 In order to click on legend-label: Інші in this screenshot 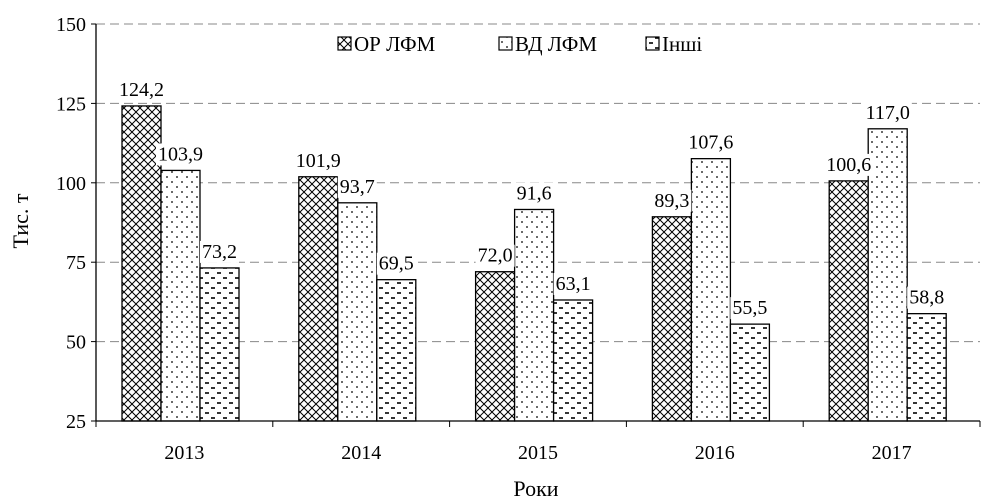, I will do `click(682, 44)`.